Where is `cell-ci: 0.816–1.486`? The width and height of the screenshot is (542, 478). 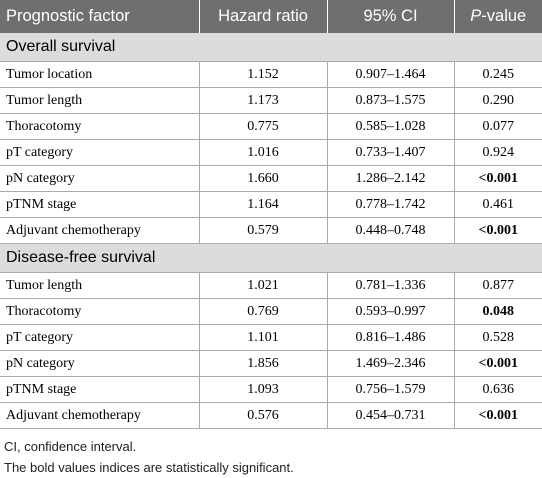
cell-ci: 0.816–1.486 is located at coordinates (391, 337).